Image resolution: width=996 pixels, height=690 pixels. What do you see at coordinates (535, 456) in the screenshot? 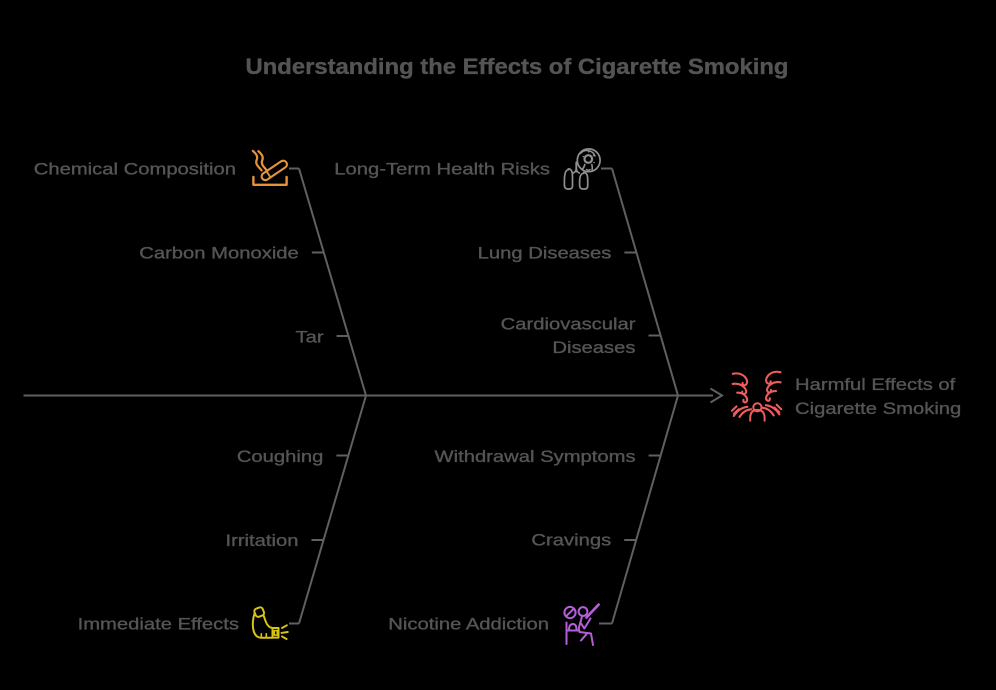
I see `svg-text: Withdrawal Symptoms` at bounding box center [535, 456].